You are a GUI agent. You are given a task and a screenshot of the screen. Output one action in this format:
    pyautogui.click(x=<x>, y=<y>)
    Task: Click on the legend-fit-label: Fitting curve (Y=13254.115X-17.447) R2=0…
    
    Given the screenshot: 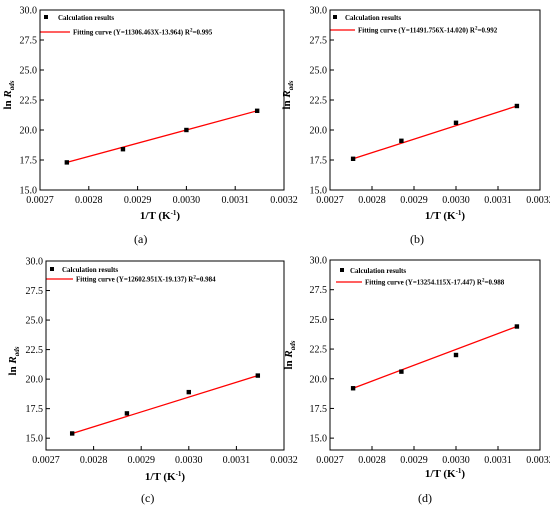 What is the action you would take?
    pyautogui.click(x=435, y=283)
    